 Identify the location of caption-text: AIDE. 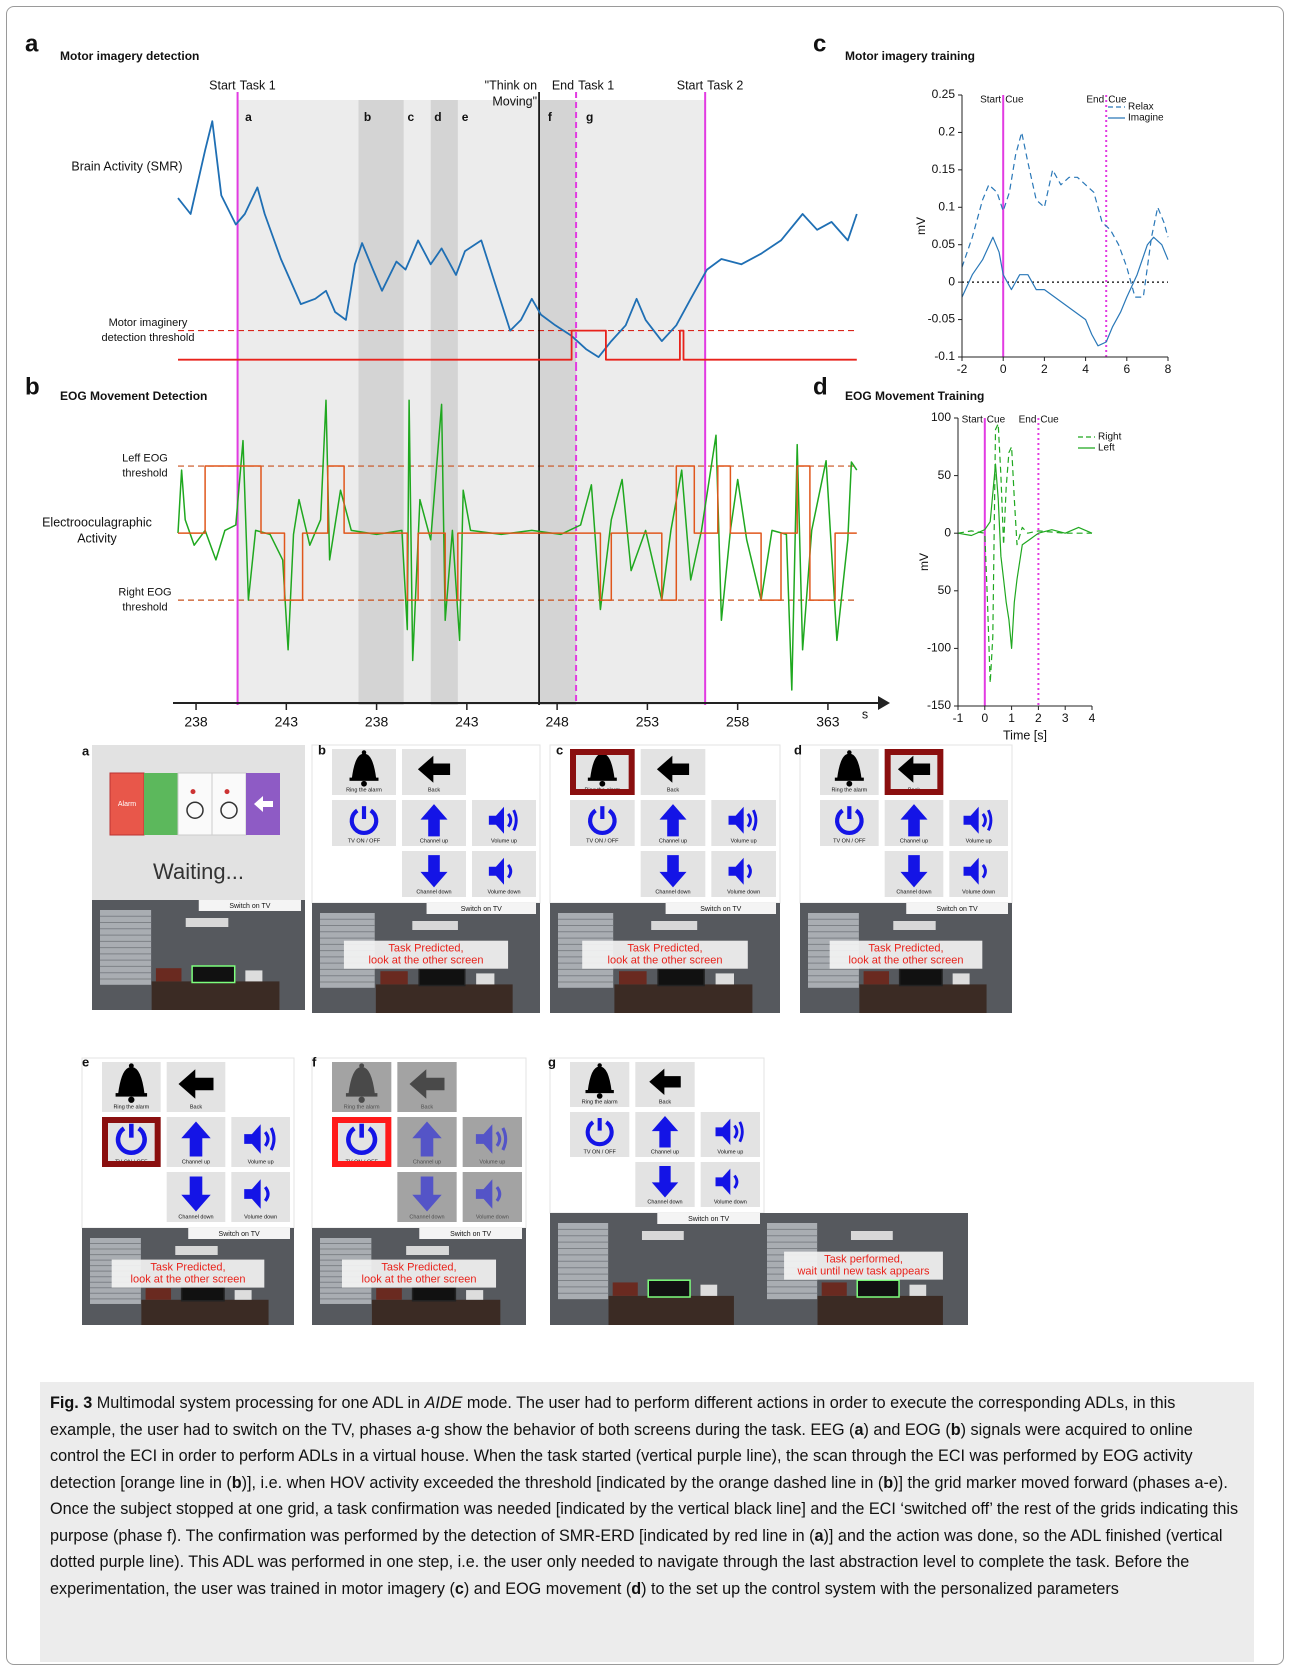
(443, 1403).